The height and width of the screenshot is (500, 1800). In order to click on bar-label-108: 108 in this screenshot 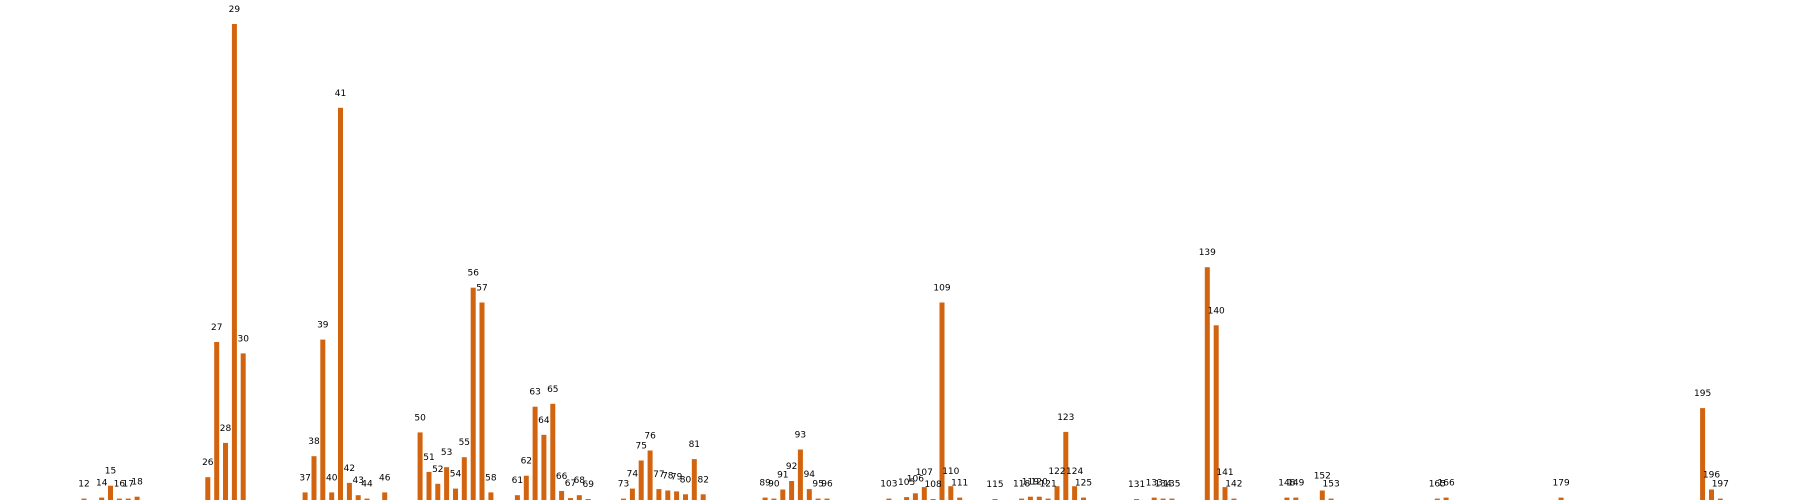, I will do `click(933, 485)`.